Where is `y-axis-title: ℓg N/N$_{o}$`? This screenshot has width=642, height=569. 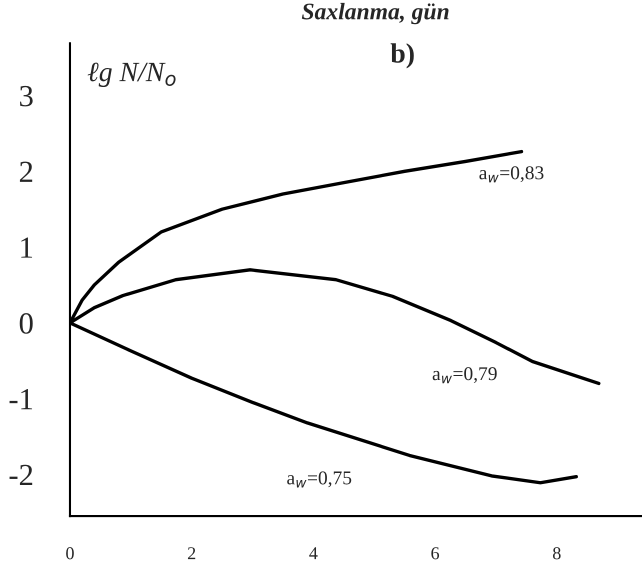
y-axis-title: ℓg N/N$_{o}$ is located at coordinates (132, 75).